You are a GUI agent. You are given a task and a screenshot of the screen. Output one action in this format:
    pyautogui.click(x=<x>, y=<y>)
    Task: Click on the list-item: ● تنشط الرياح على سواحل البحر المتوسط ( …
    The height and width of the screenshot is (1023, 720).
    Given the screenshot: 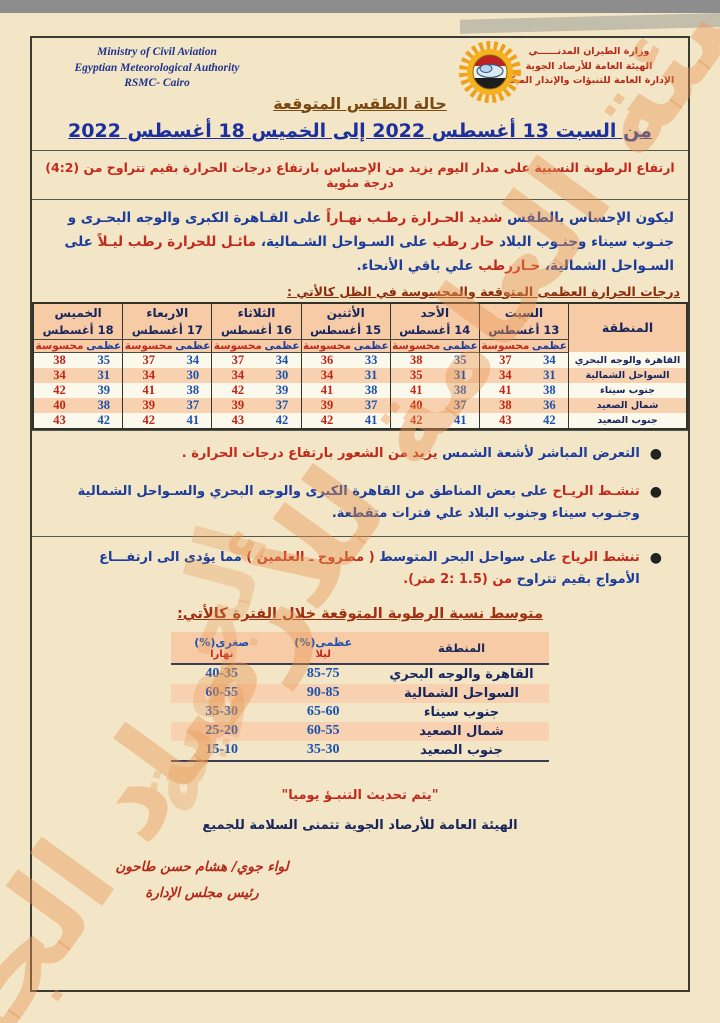 What is the action you would take?
    pyautogui.click(x=362, y=568)
    